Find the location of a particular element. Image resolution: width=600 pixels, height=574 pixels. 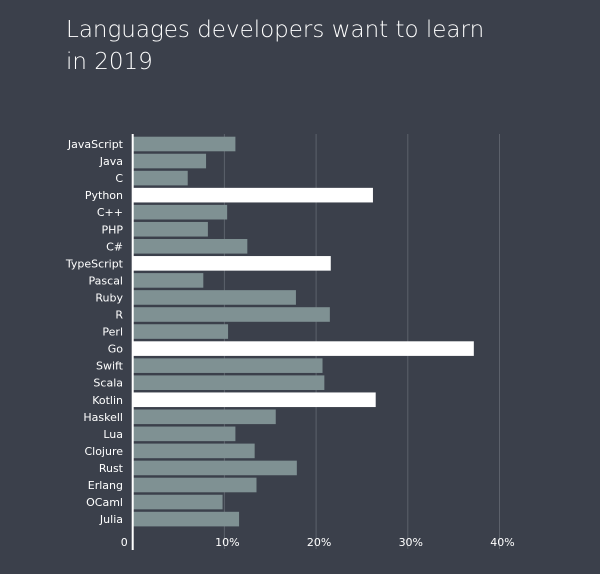

category-label: Clojure is located at coordinates (103, 451).